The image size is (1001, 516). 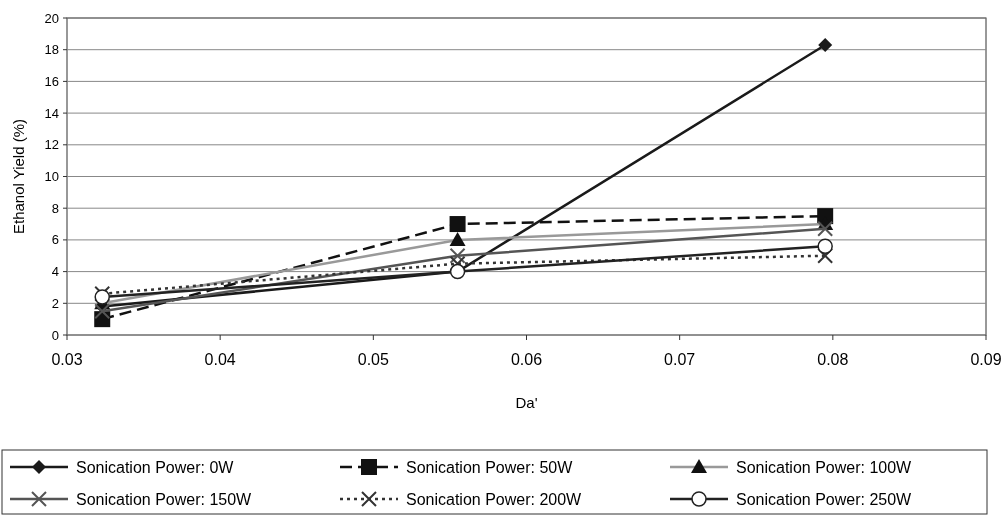 I want to click on y-tick-label: 10, so click(x=51, y=177).